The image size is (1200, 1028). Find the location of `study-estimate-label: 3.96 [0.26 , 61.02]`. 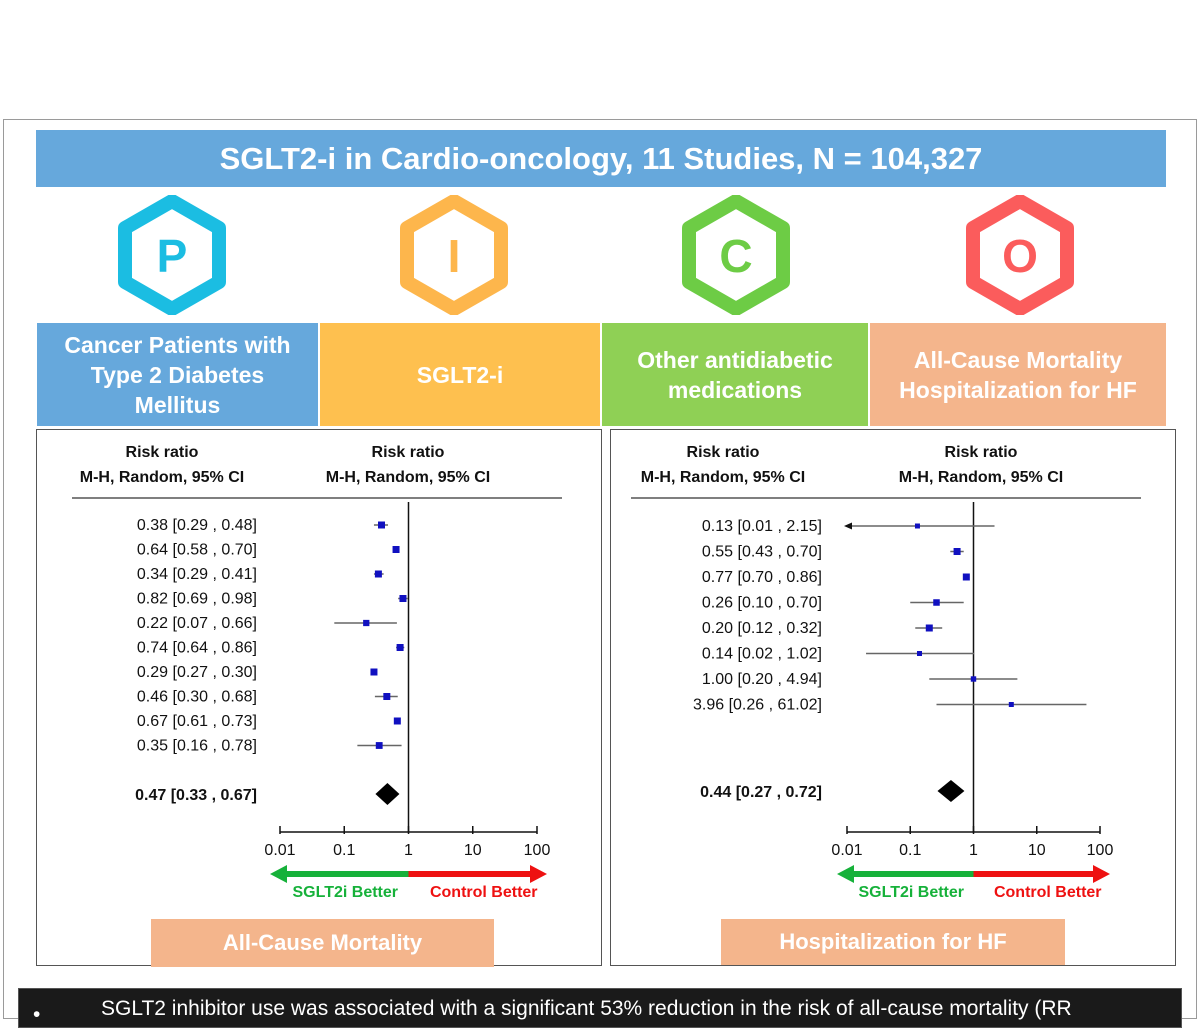

study-estimate-label: 3.96 [0.26 , 61.02] is located at coordinates (757, 705).